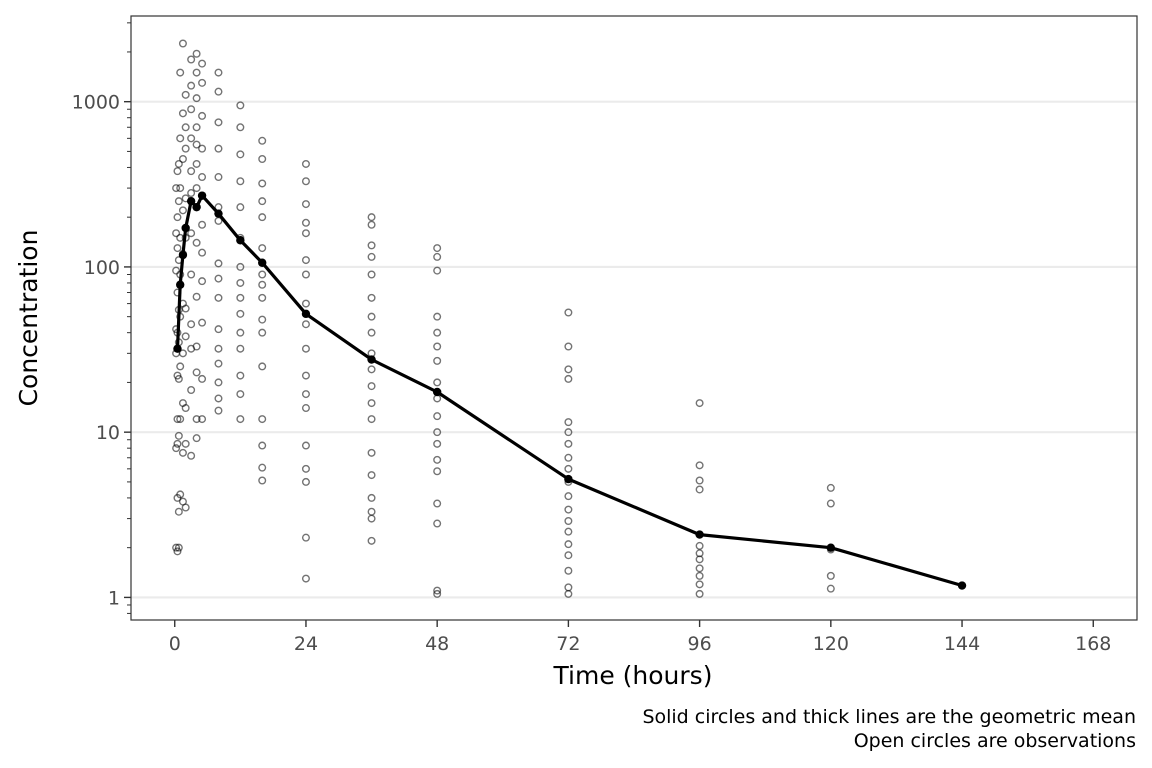 The image size is (1152, 768). Describe the element at coordinates (568, 644) in the screenshot. I see `x-tick-label: 72` at that location.